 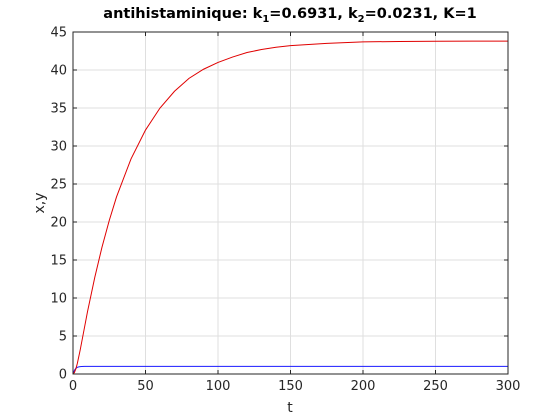 I want to click on y-tick-label: 0, so click(x=63, y=375).